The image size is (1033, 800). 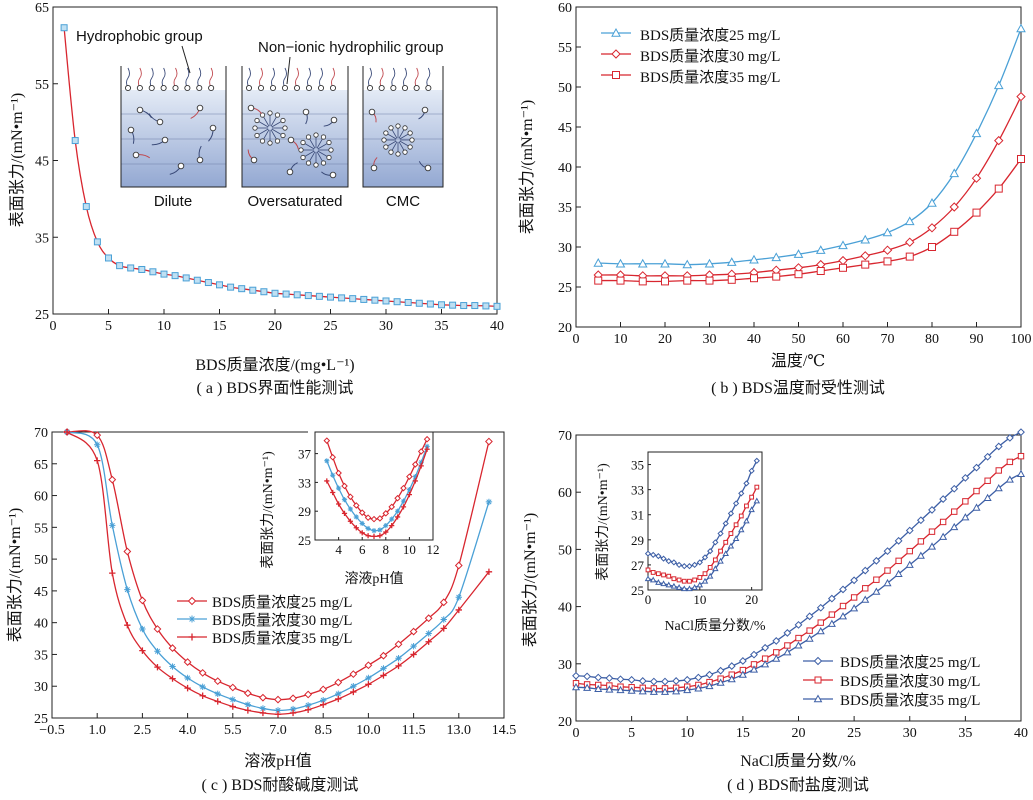 I want to click on ylabel-b: 表面张力/(mN•m⁻¹), so click(x=527, y=167).